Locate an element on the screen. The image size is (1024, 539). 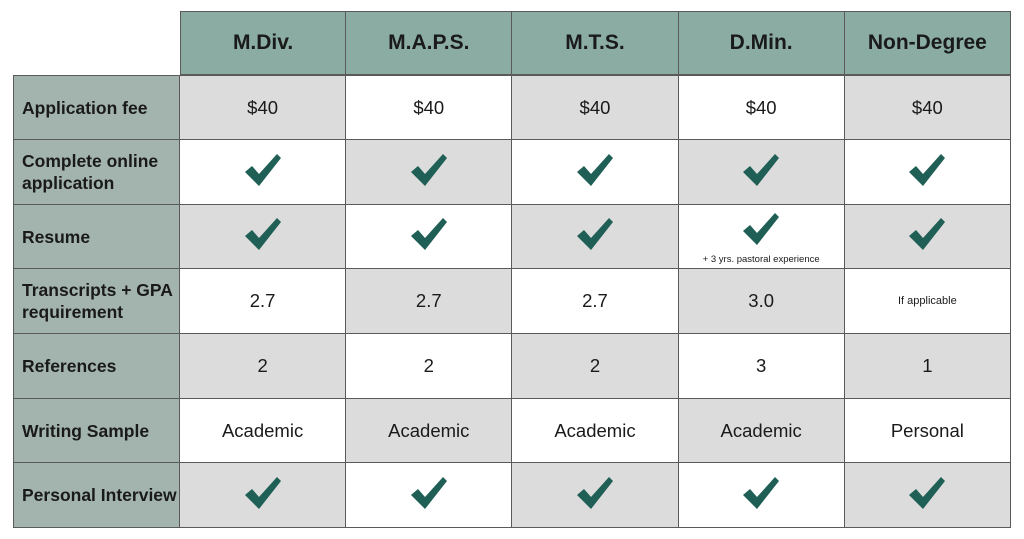
column-header: Non-Degree is located at coordinates (927, 43).